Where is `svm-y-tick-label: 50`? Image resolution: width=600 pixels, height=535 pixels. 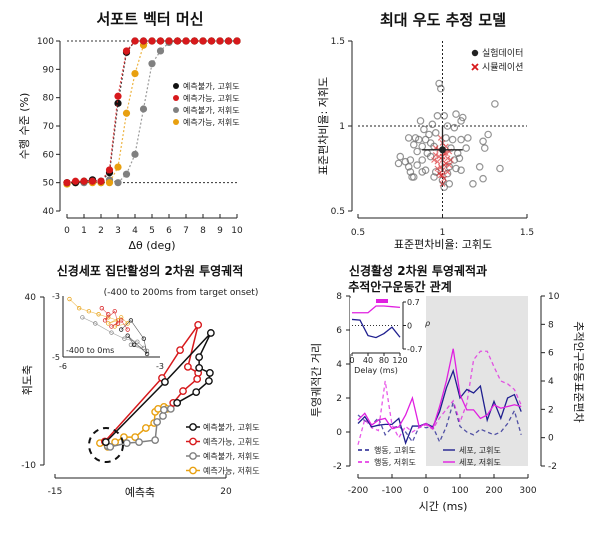 svm-y-tick-label: 50 is located at coordinates (49, 184).